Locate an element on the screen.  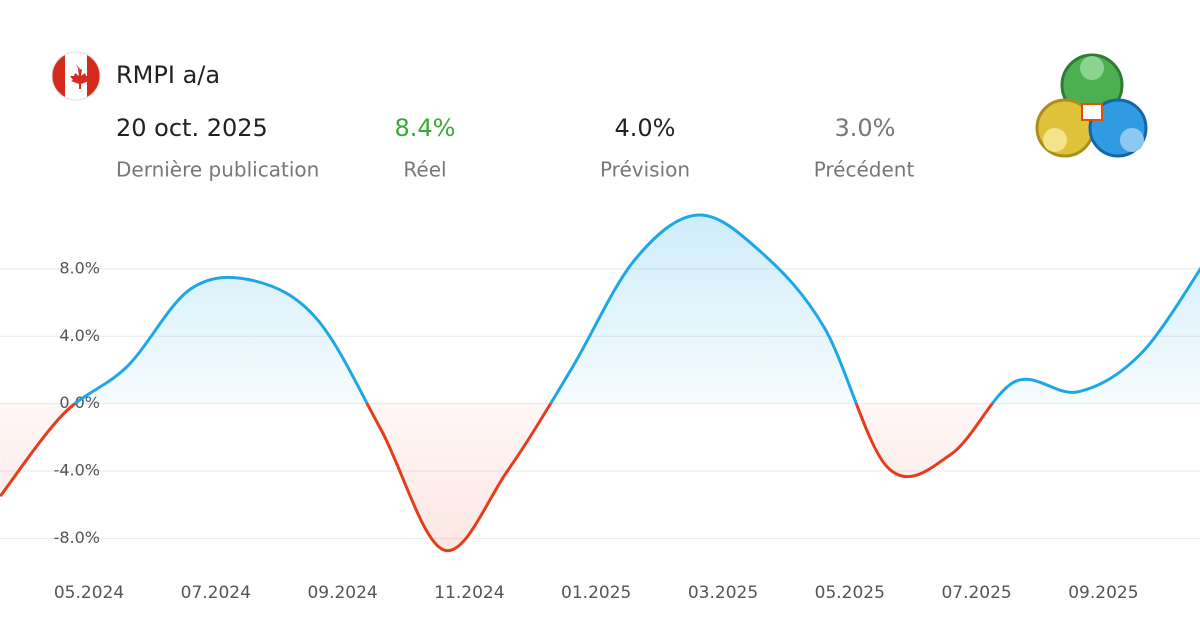
x-tick-label: 09.2024 is located at coordinates (342, 593).